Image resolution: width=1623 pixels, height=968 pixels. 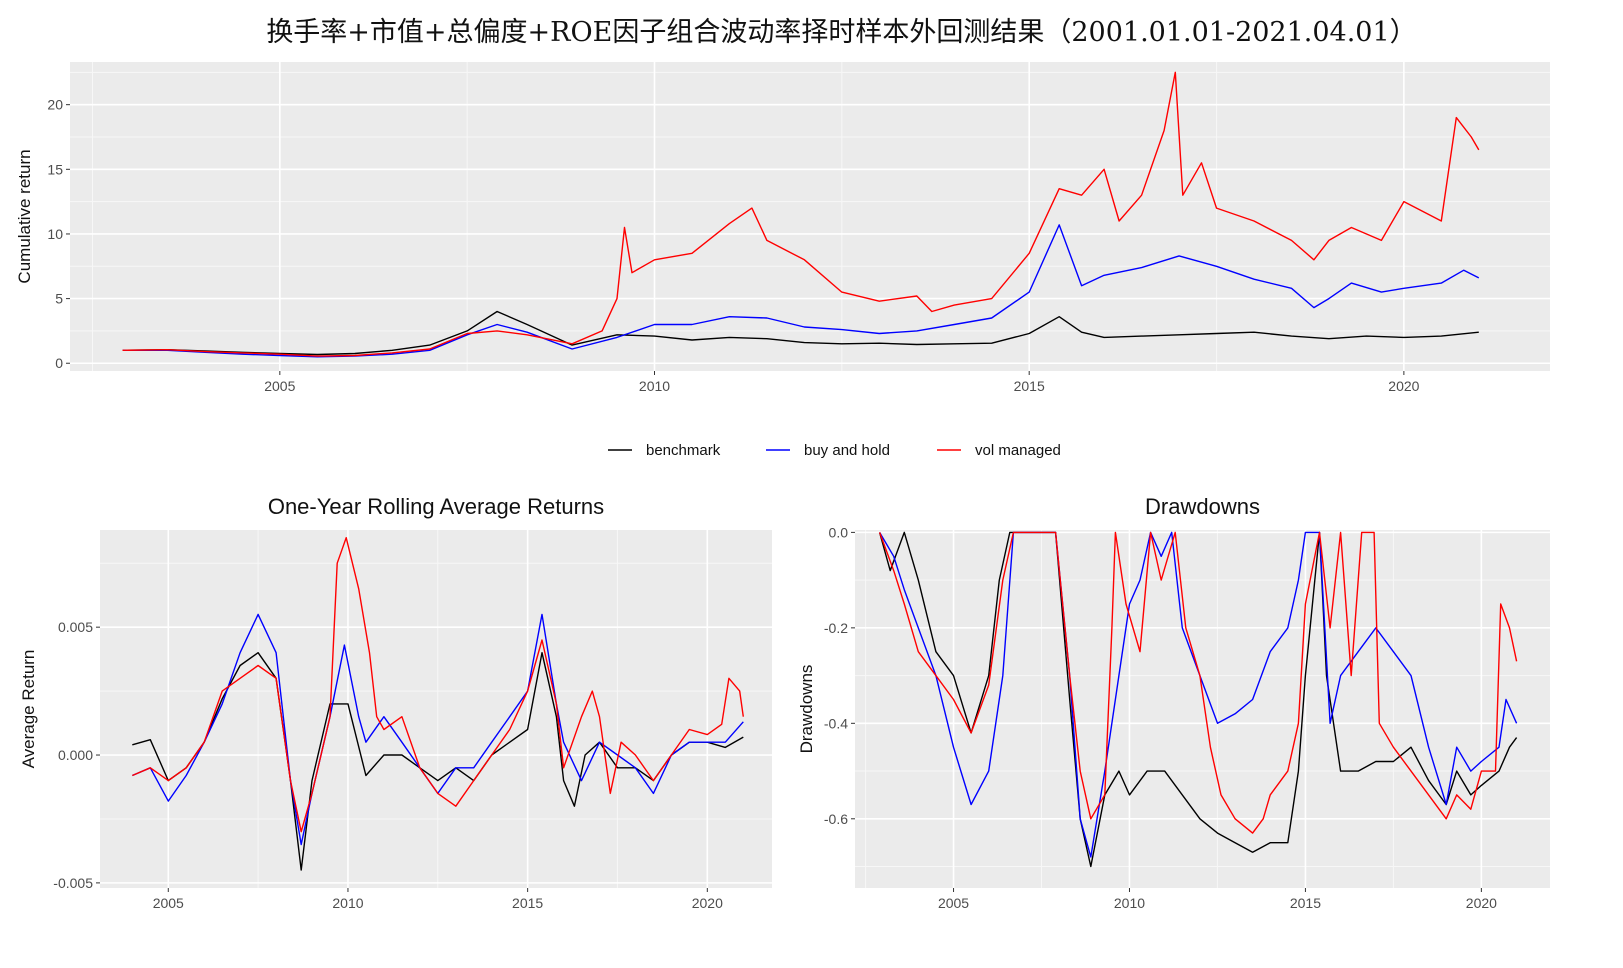 I want to click on legend-label-buy-and-hold: buy and hold, so click(x=847, y=450).